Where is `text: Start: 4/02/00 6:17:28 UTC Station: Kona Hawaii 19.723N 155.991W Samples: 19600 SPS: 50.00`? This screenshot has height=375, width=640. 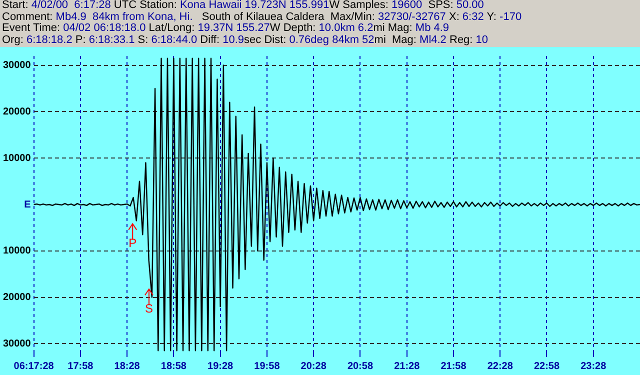
text: Start: 4/02/00 6:17:28 UTC Station: Kona Hawaii 19.723N 155.991W Samples: 19600 SPS: 50.00 is located at coordinates (243, 5).